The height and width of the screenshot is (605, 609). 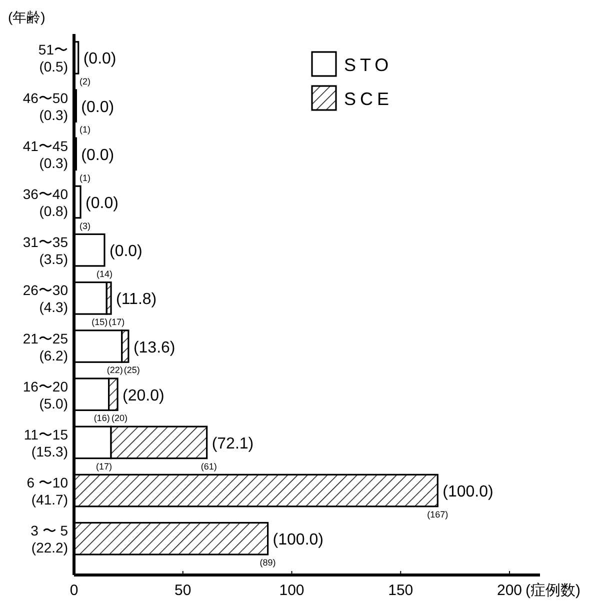 What do you see at coordinates (45, 347) in the screenshot?
I see `y-tick-label: 21〜25 (6.2)` at bounding box center [45, 347].